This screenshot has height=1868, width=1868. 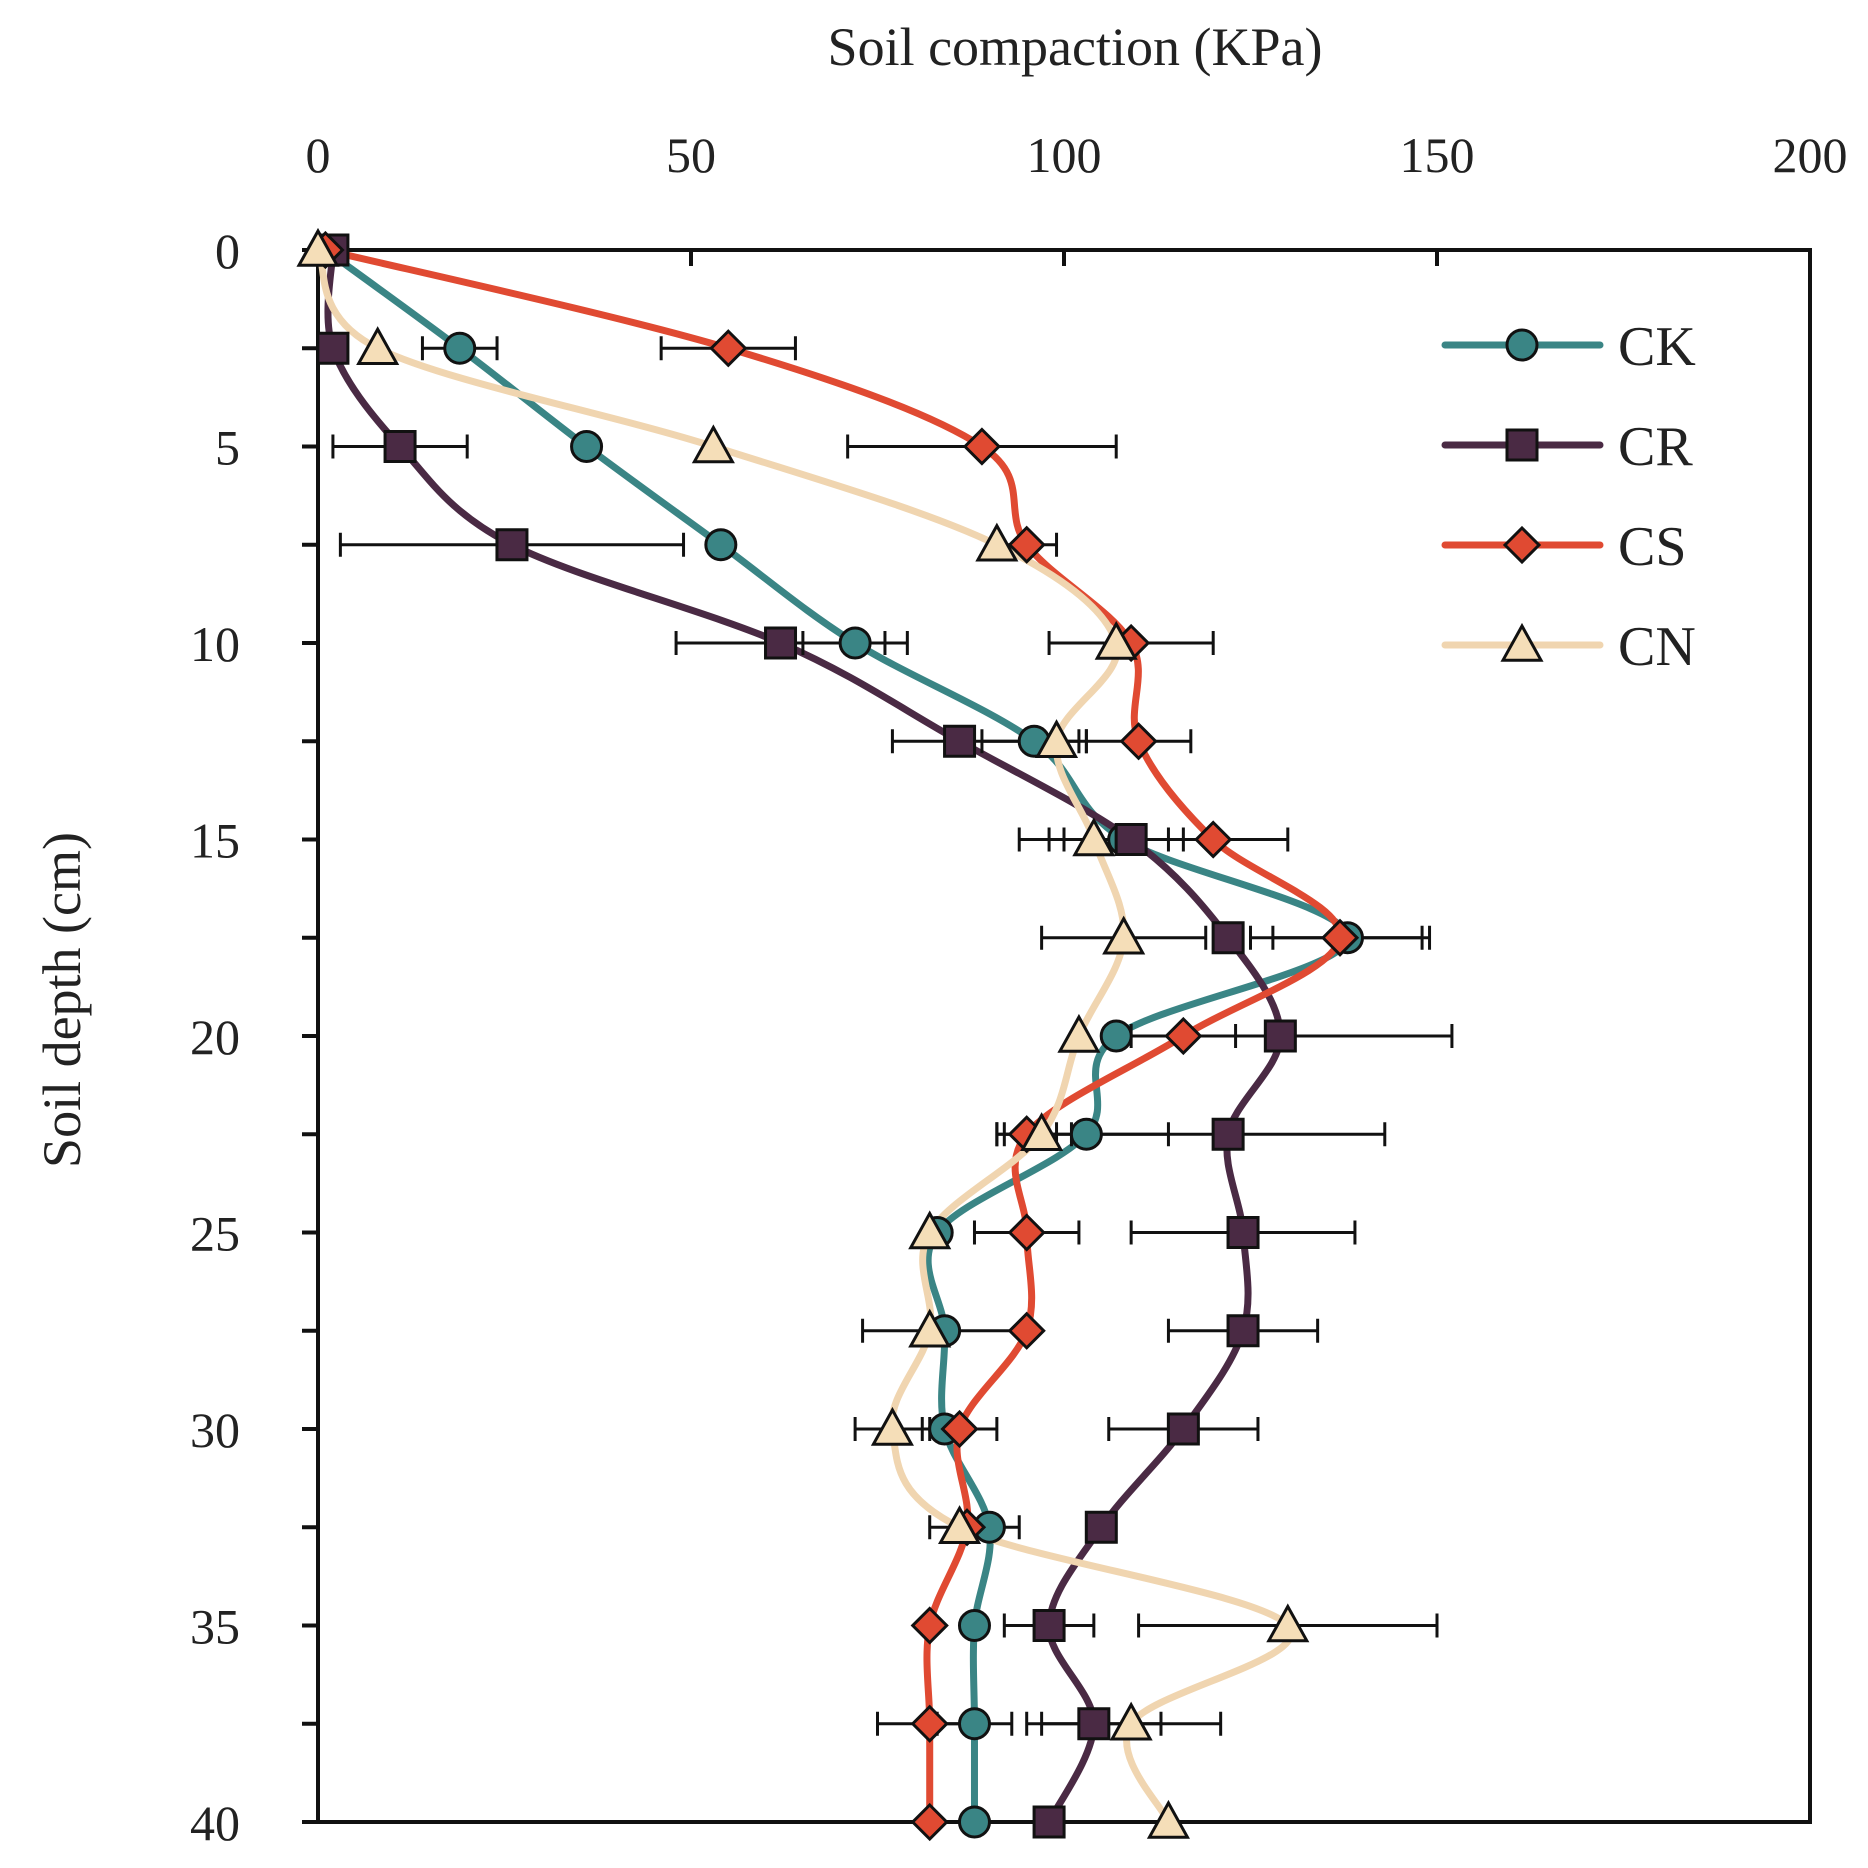 I want to click on y-tick-label: 0, so click(x=227, y=251).